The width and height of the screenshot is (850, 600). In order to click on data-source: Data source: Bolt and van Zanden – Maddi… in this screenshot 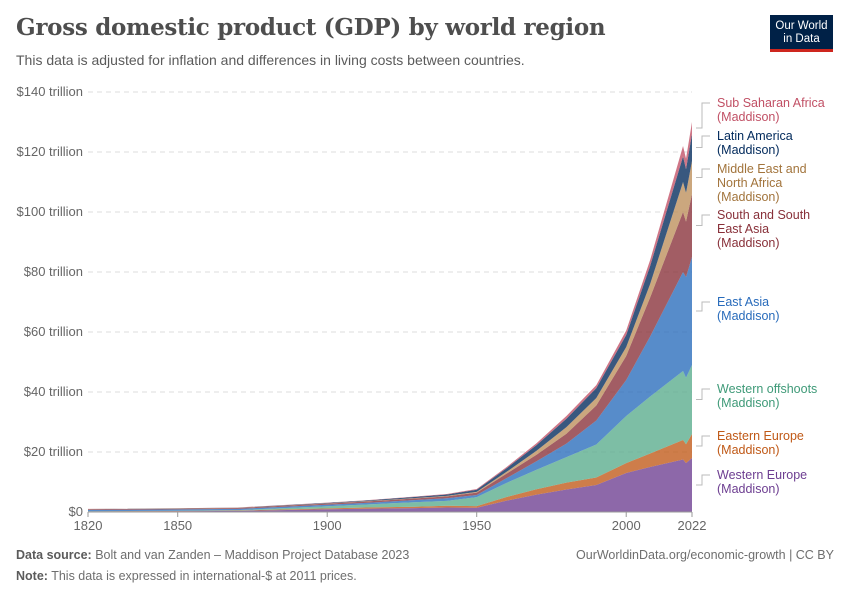, I will do `click(212, 555)`.